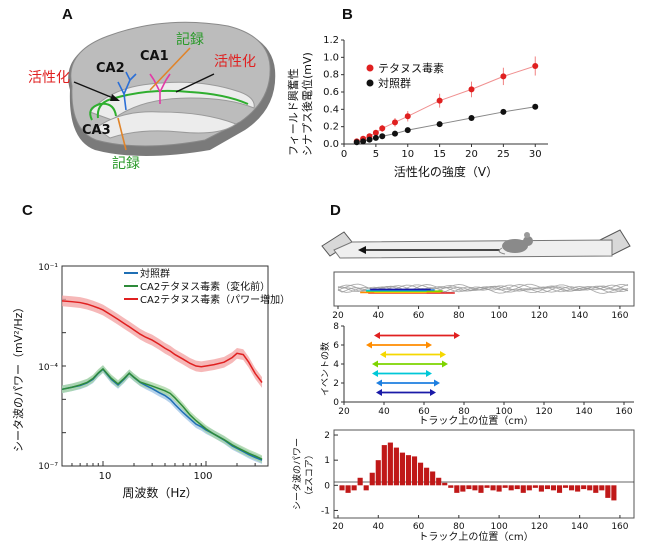  Describe the element at coordinates (579, 316) in the screenshot. I see `trajectory-xtick-label: 140` at that location.